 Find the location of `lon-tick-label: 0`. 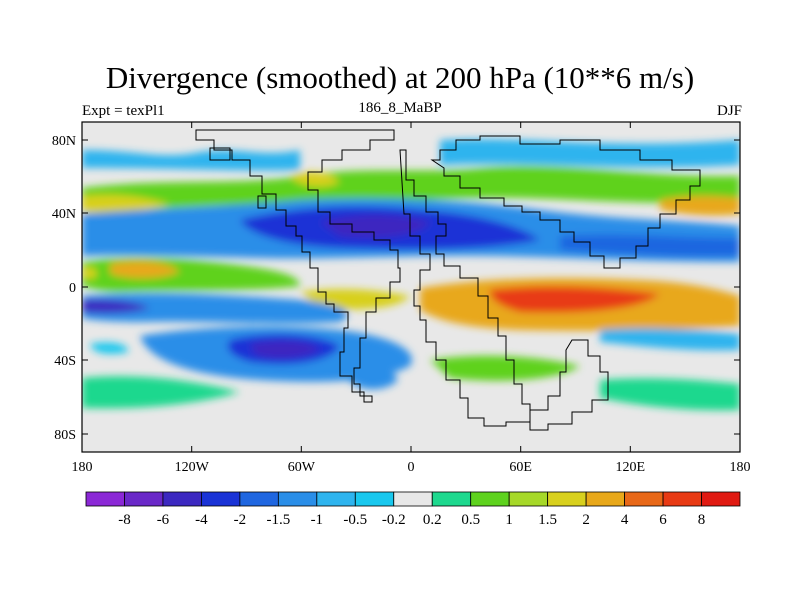

lon-tick-label: 0 is located at coordinates (411, 467).